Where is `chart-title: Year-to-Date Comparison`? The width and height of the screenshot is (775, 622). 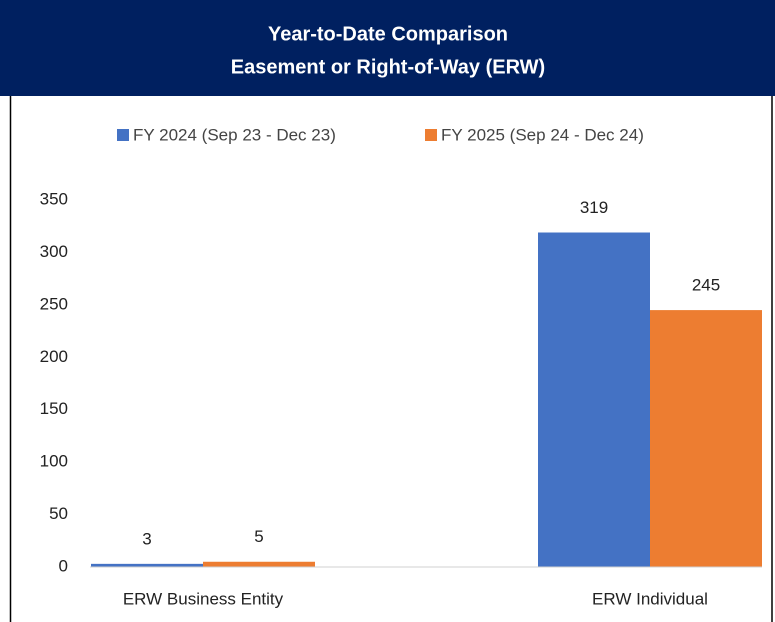 chart-title: Year-to-Date Comparison is located at coordinates (388, 34).